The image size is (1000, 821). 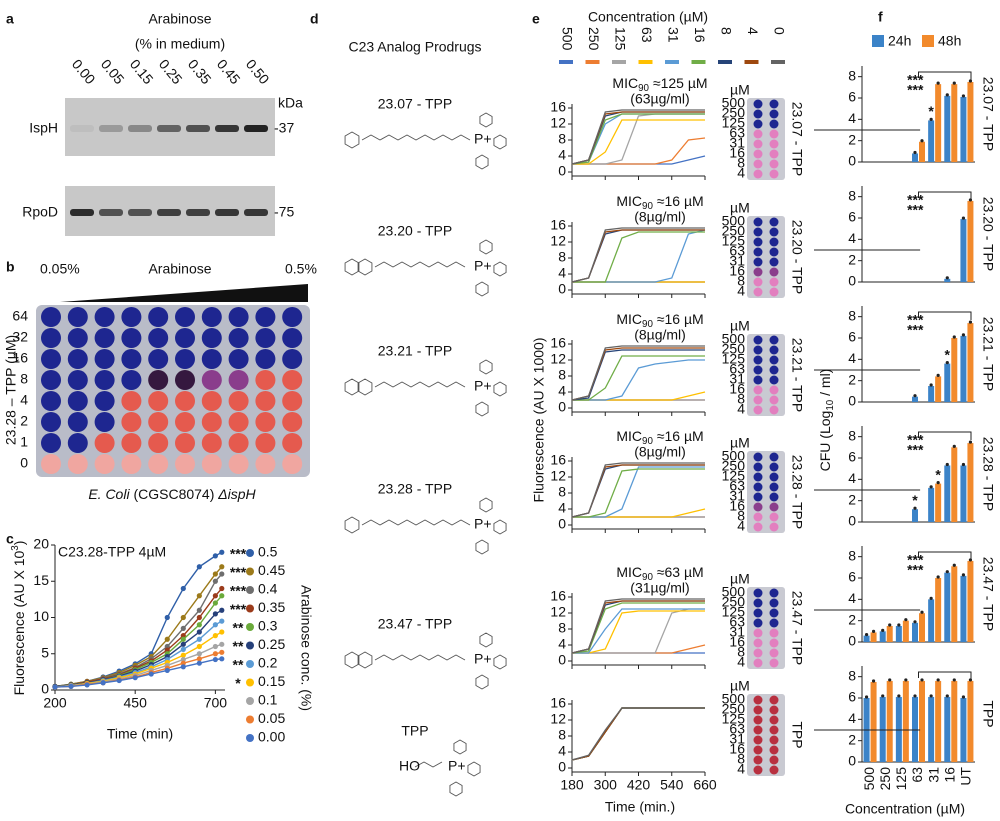 I want to click on blot-name: RpoD, so click(x=40, y=212).